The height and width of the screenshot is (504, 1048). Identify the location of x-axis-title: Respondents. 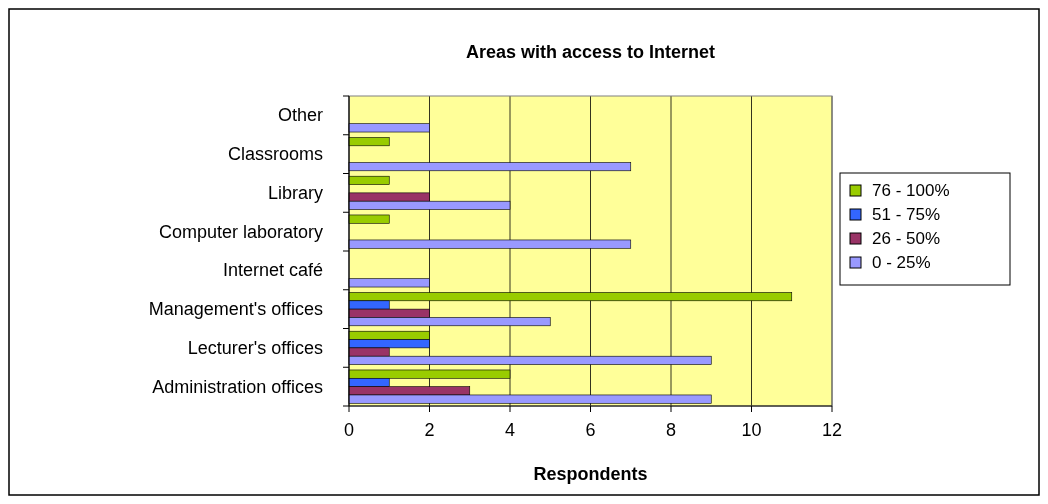
(590, 474).